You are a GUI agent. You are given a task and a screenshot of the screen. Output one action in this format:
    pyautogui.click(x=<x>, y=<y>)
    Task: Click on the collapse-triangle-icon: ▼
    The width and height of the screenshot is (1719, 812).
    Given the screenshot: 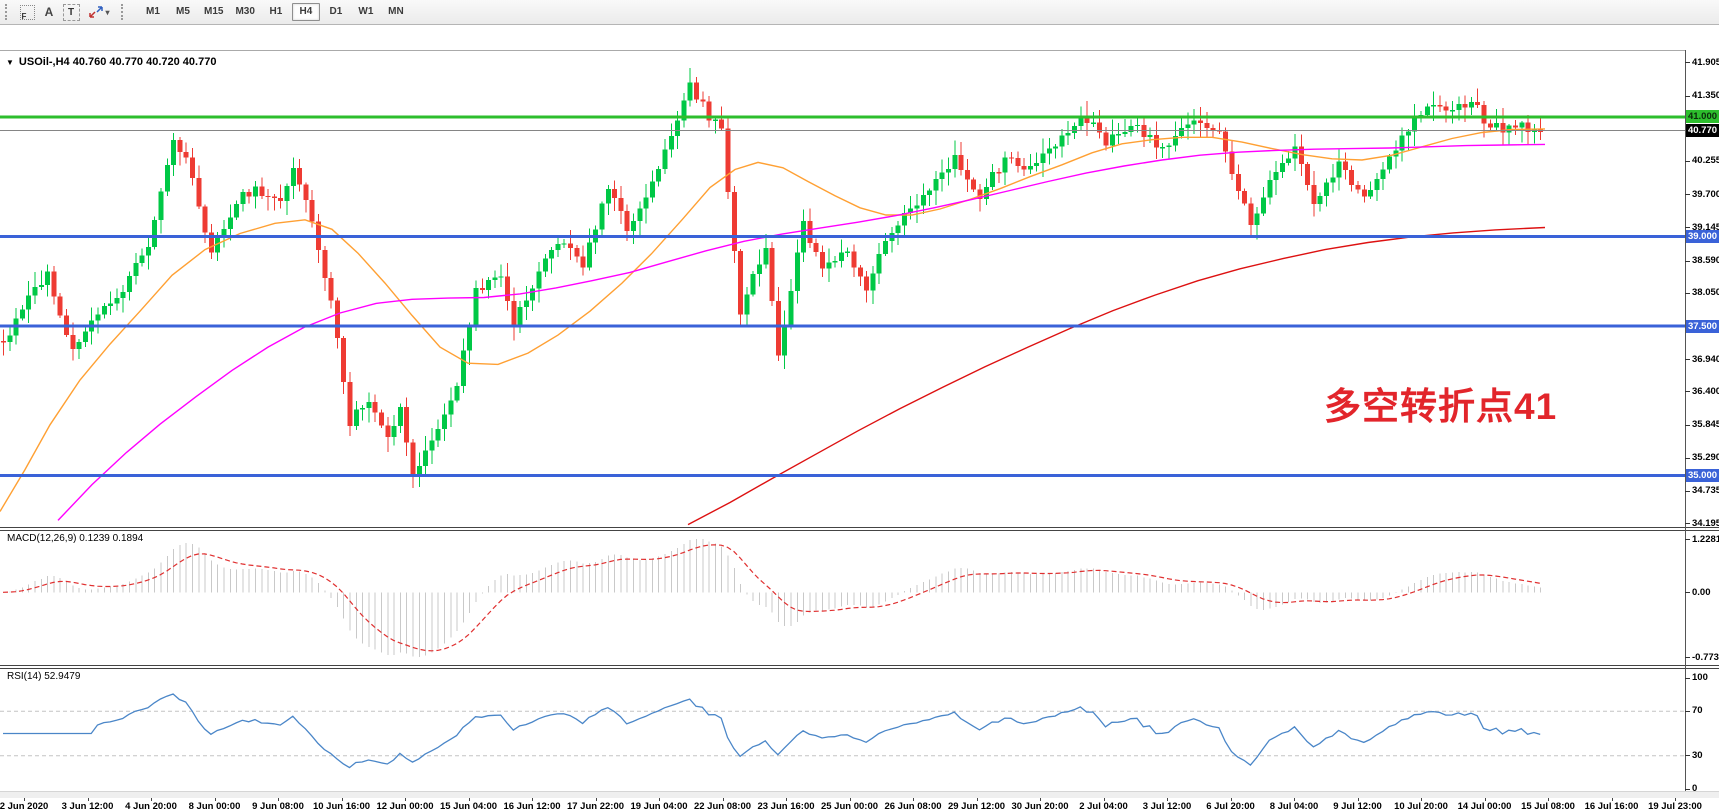 What is the action you would take?
    pyautogui.click(x=10, y=62)
    